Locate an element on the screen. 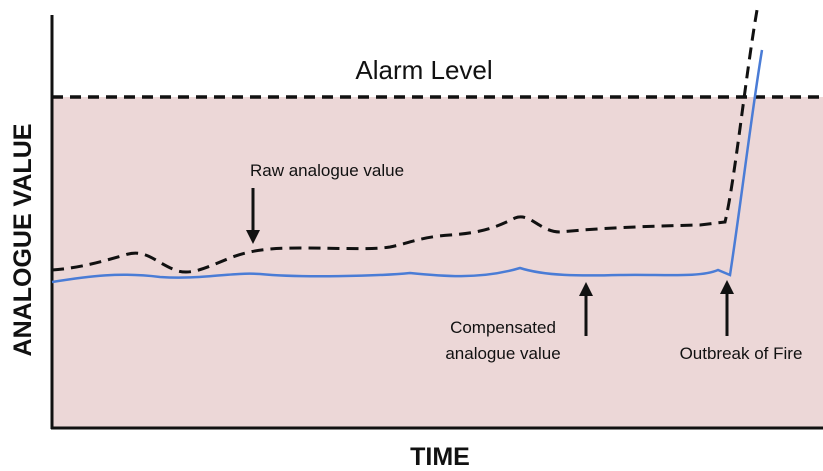 This screenshot has width=823, height=471. x-axis-label: TIME is located at coordinates (440, 457).